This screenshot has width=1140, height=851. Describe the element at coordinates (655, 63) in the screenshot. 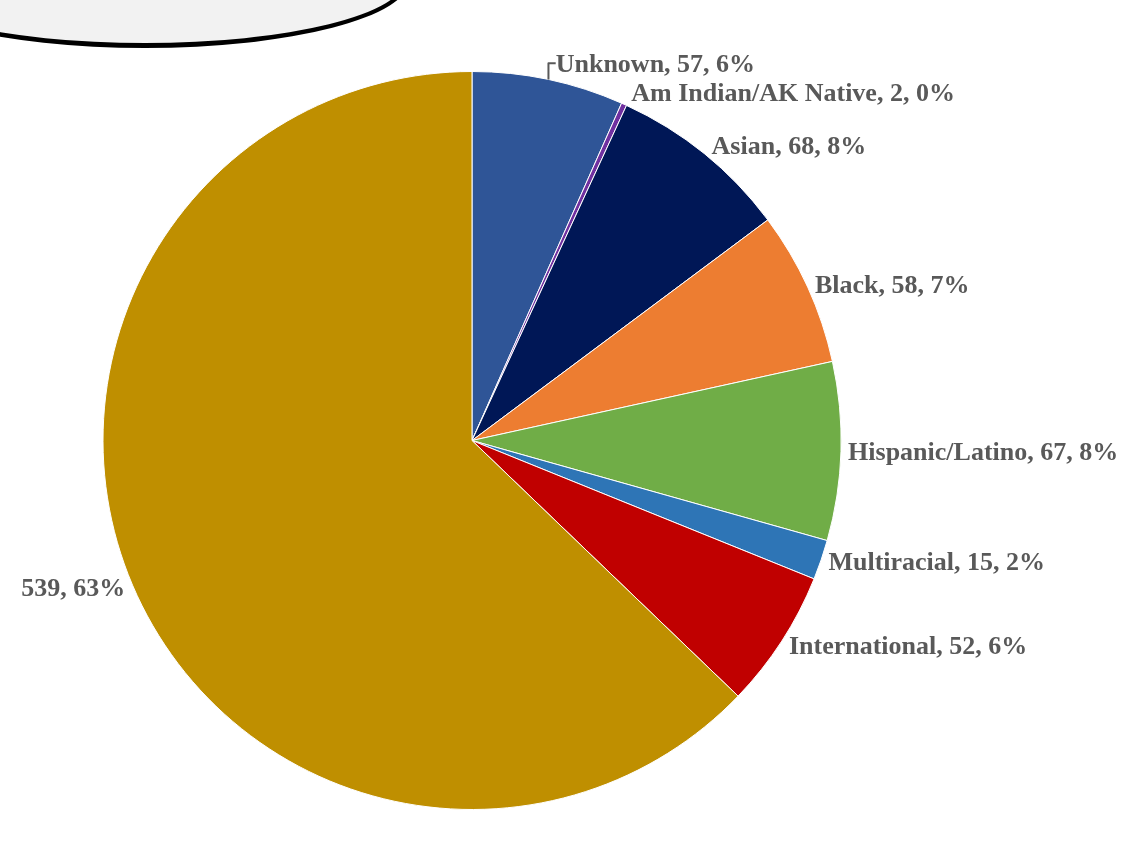

I see `slice-label: Unknown, 57, 6%` at that location.